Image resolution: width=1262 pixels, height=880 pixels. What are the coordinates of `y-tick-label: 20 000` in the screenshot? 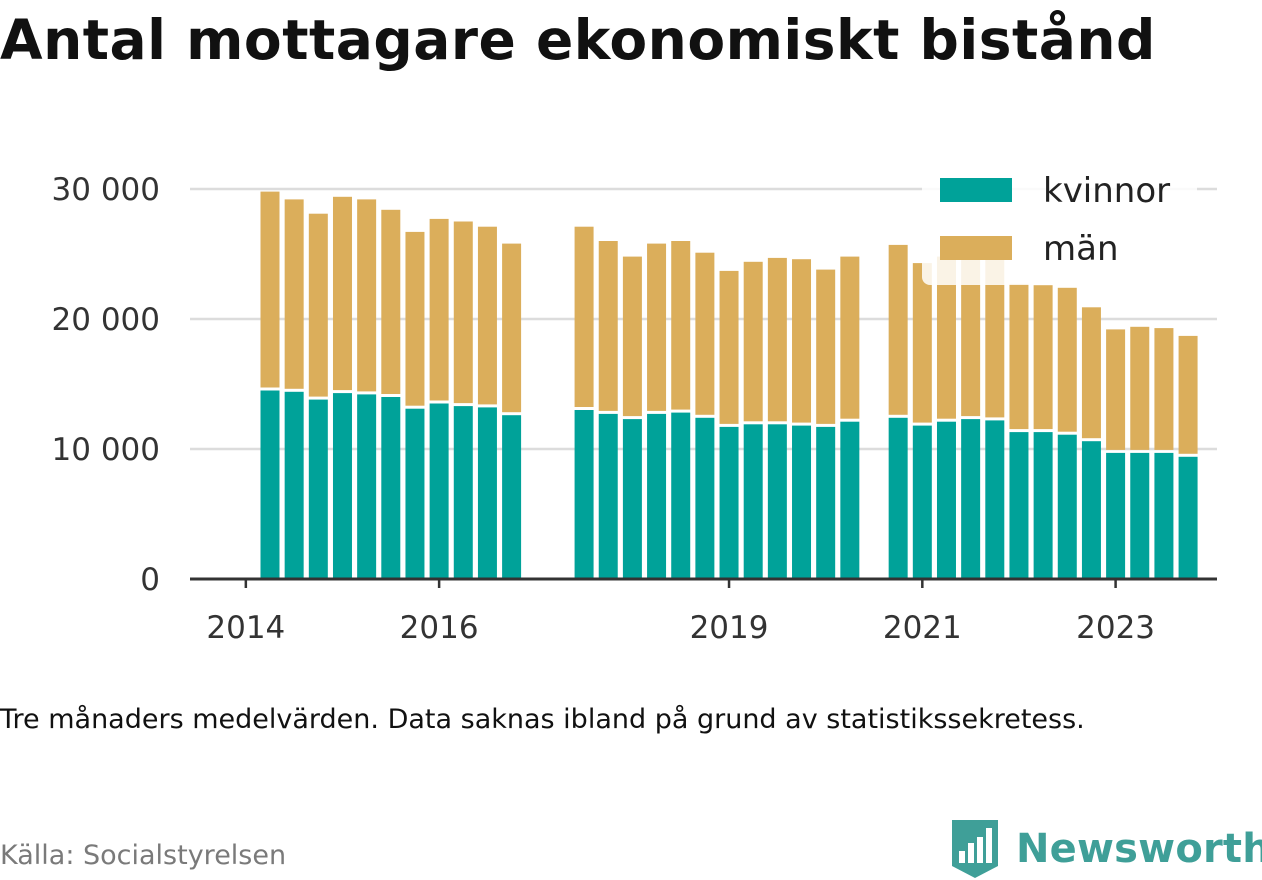 It's located at (106, 320).